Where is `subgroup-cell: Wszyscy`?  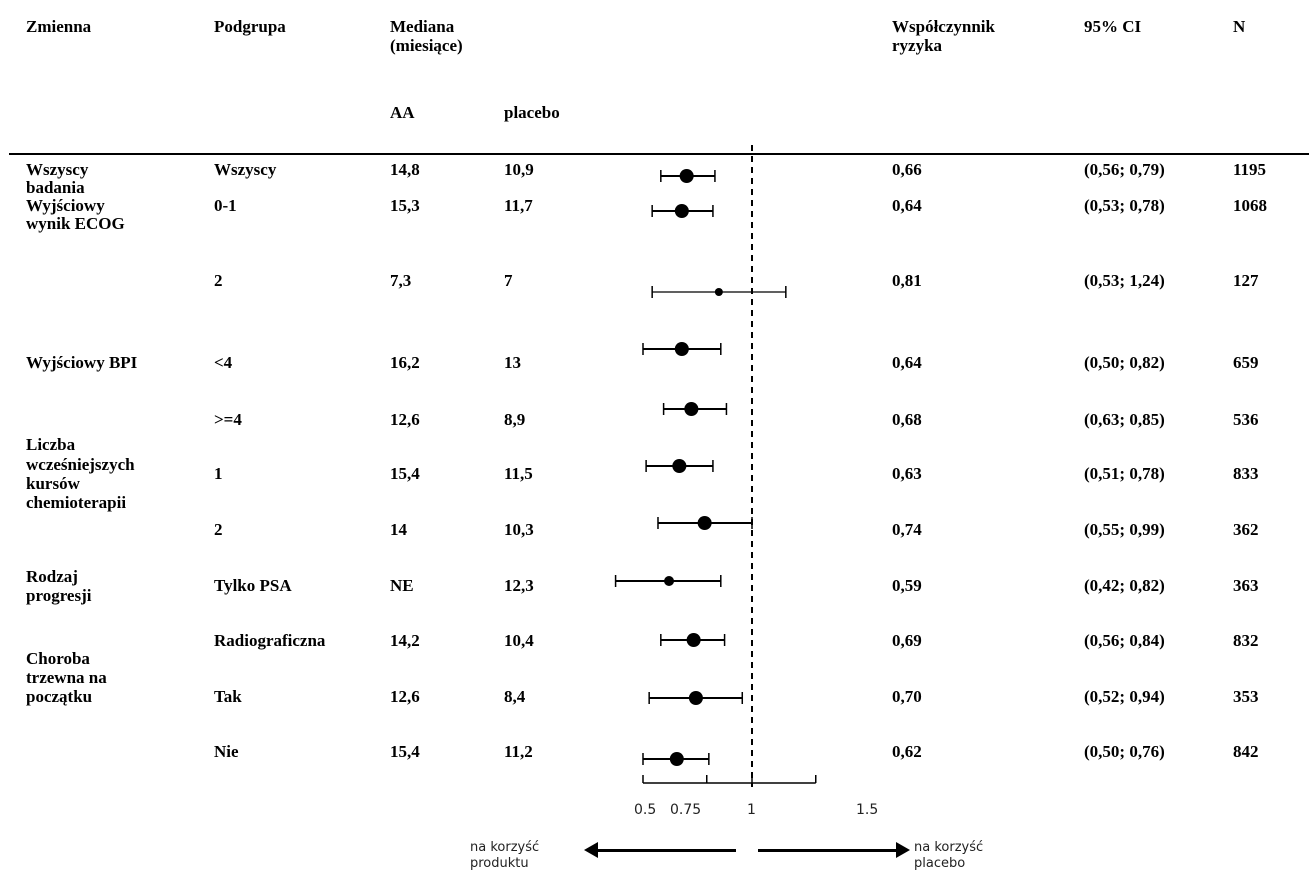 subgroup-cell: Wszyscy is located at coordinates (245, 169).